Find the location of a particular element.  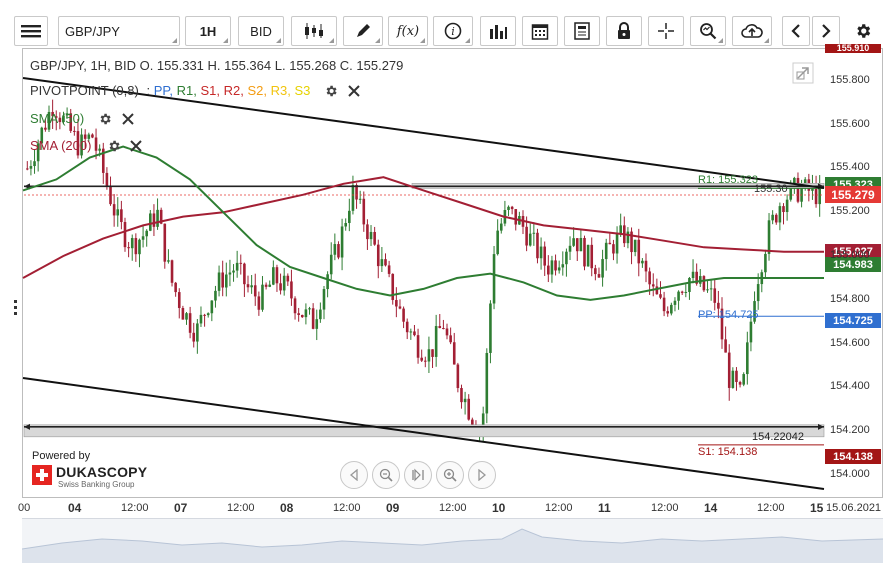

reset-icon is located at coordinates (418, 475).